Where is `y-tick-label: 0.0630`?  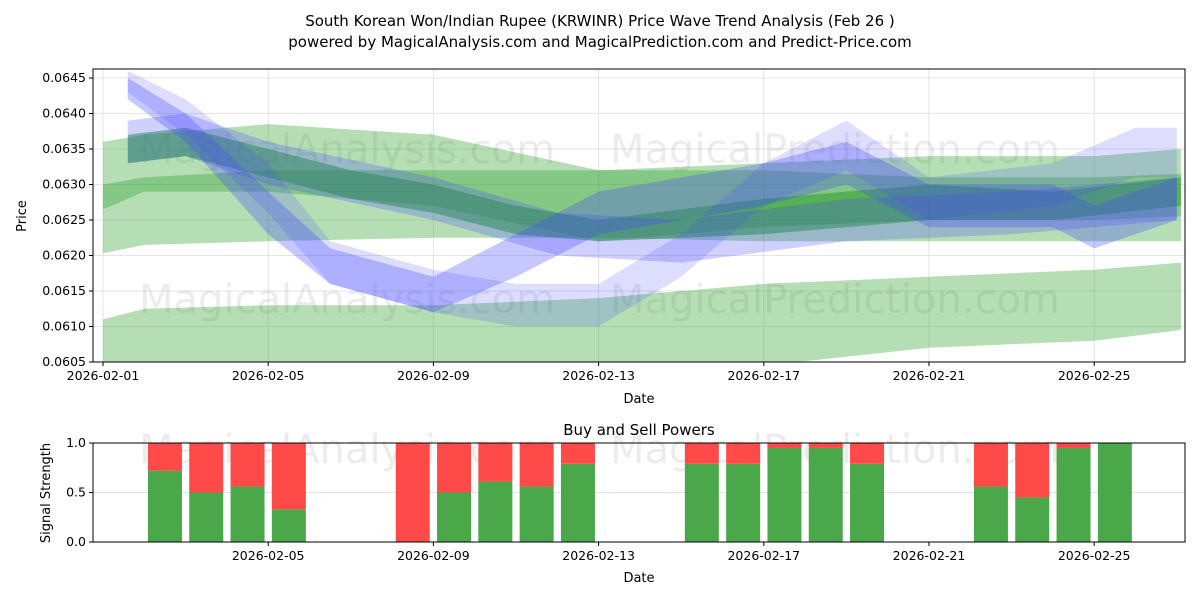 y-tick-label: 0.0630 is located at coordinates (64, 184).